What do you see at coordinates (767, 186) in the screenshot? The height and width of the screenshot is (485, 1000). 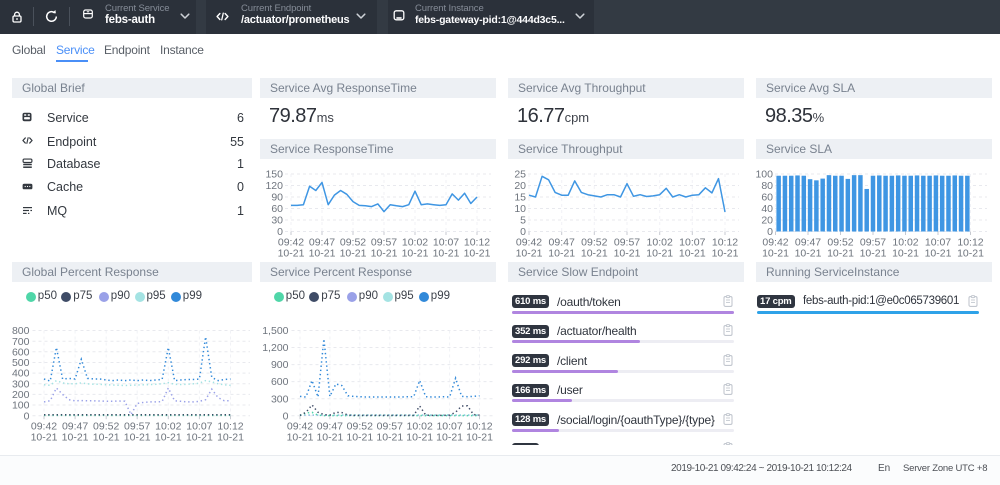 I see `svg-text: 80` at bounding box center [767, 186].